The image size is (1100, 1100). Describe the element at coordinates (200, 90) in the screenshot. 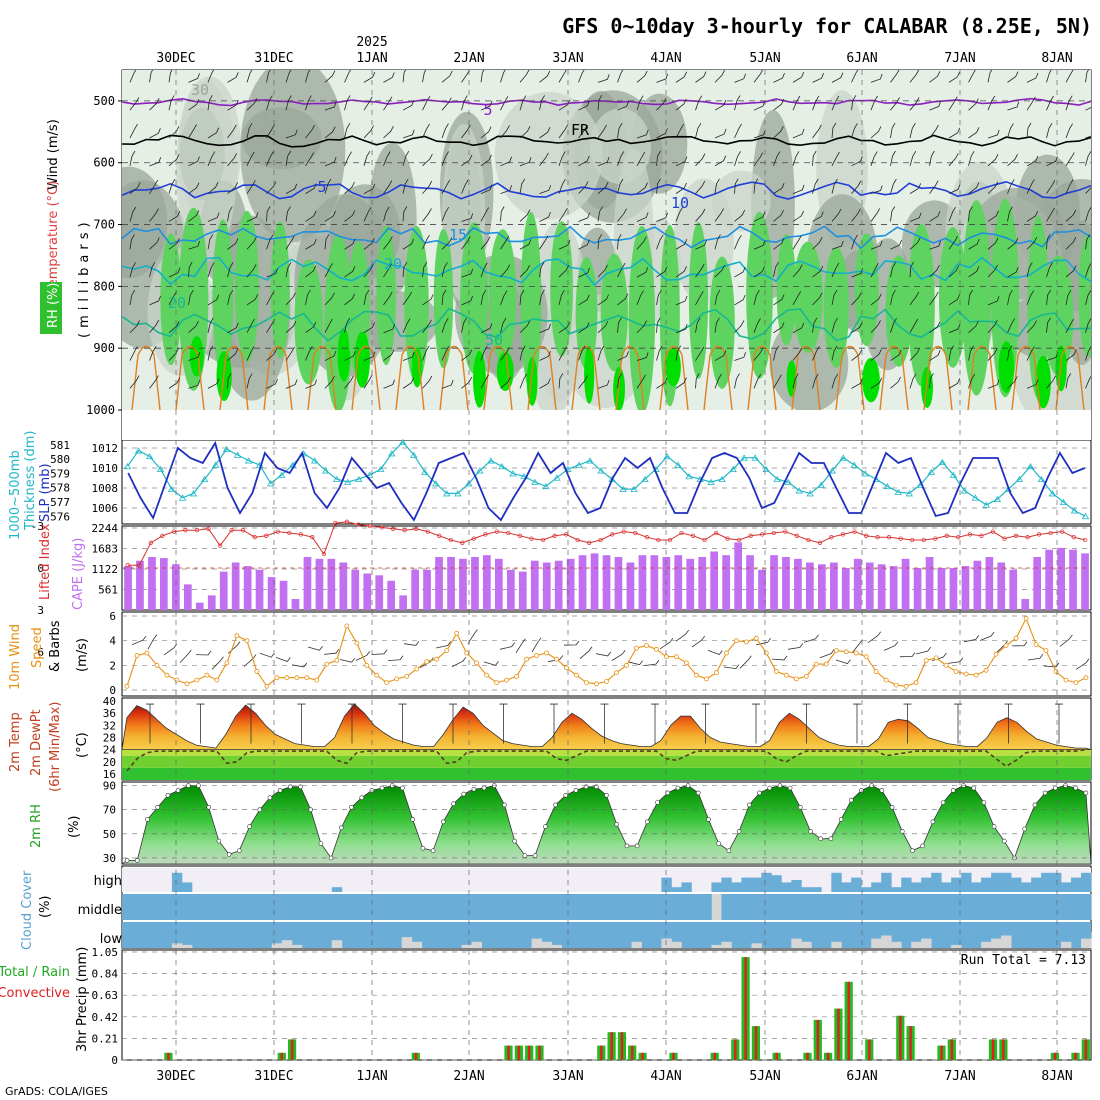

I see `contour-label: 30` at that location.